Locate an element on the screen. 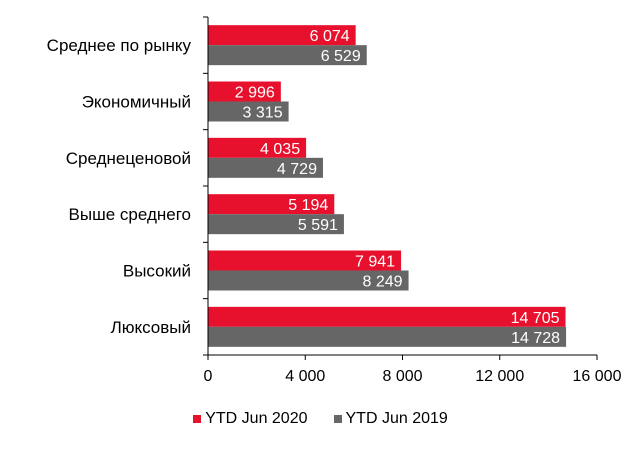 Image resolution: width=641 pixels, height=452 pixels. data-label: 6 074 is located at coordinates (330, 36).